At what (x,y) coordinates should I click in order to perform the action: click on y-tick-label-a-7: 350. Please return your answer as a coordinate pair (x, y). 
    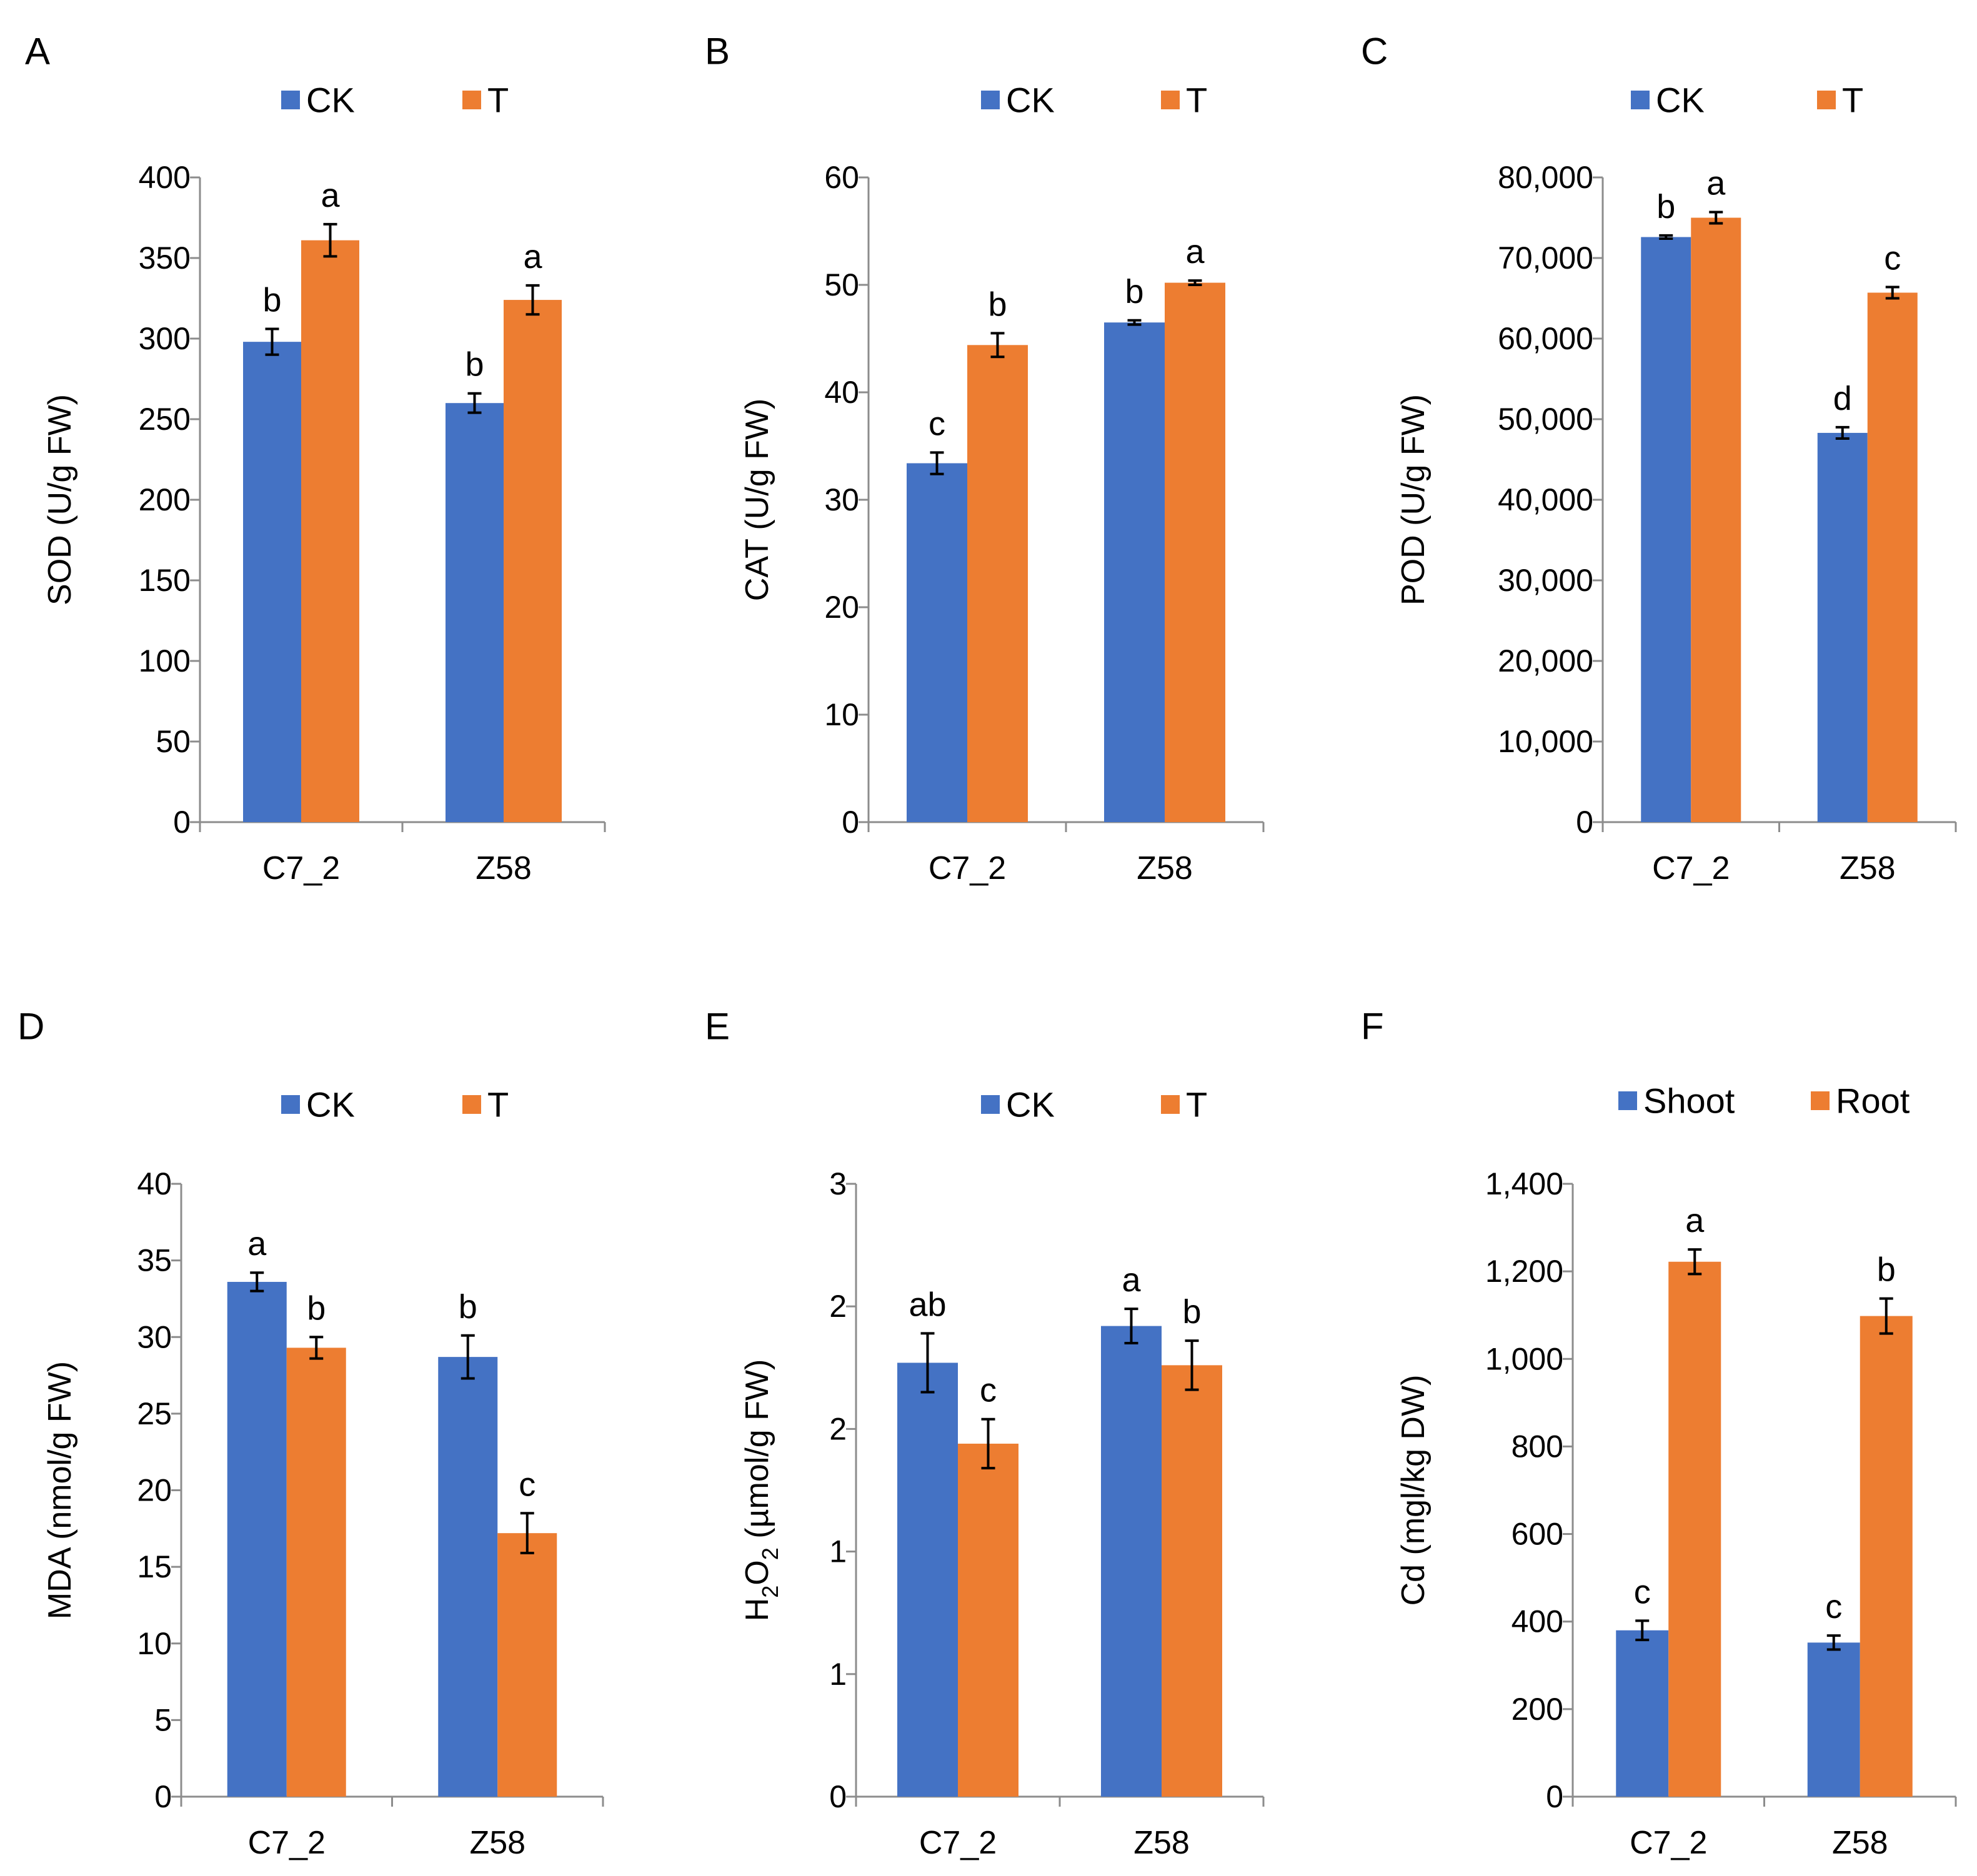
    Looking at the image, I should click on (165, 258).